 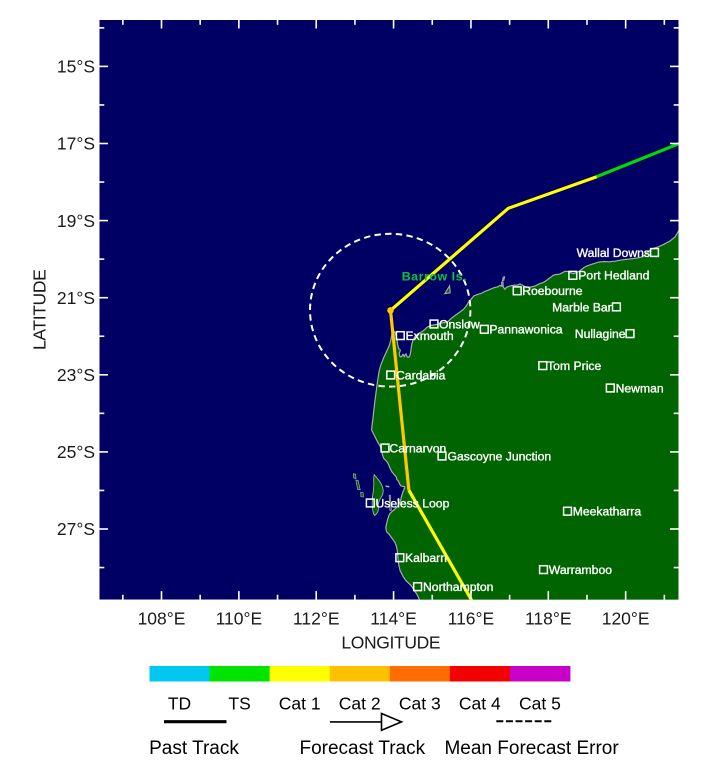 What do you see at coordinates (421, 375) in the screenshot?
I see `svg-text: Cardabia` at bounding box center [421, 375].